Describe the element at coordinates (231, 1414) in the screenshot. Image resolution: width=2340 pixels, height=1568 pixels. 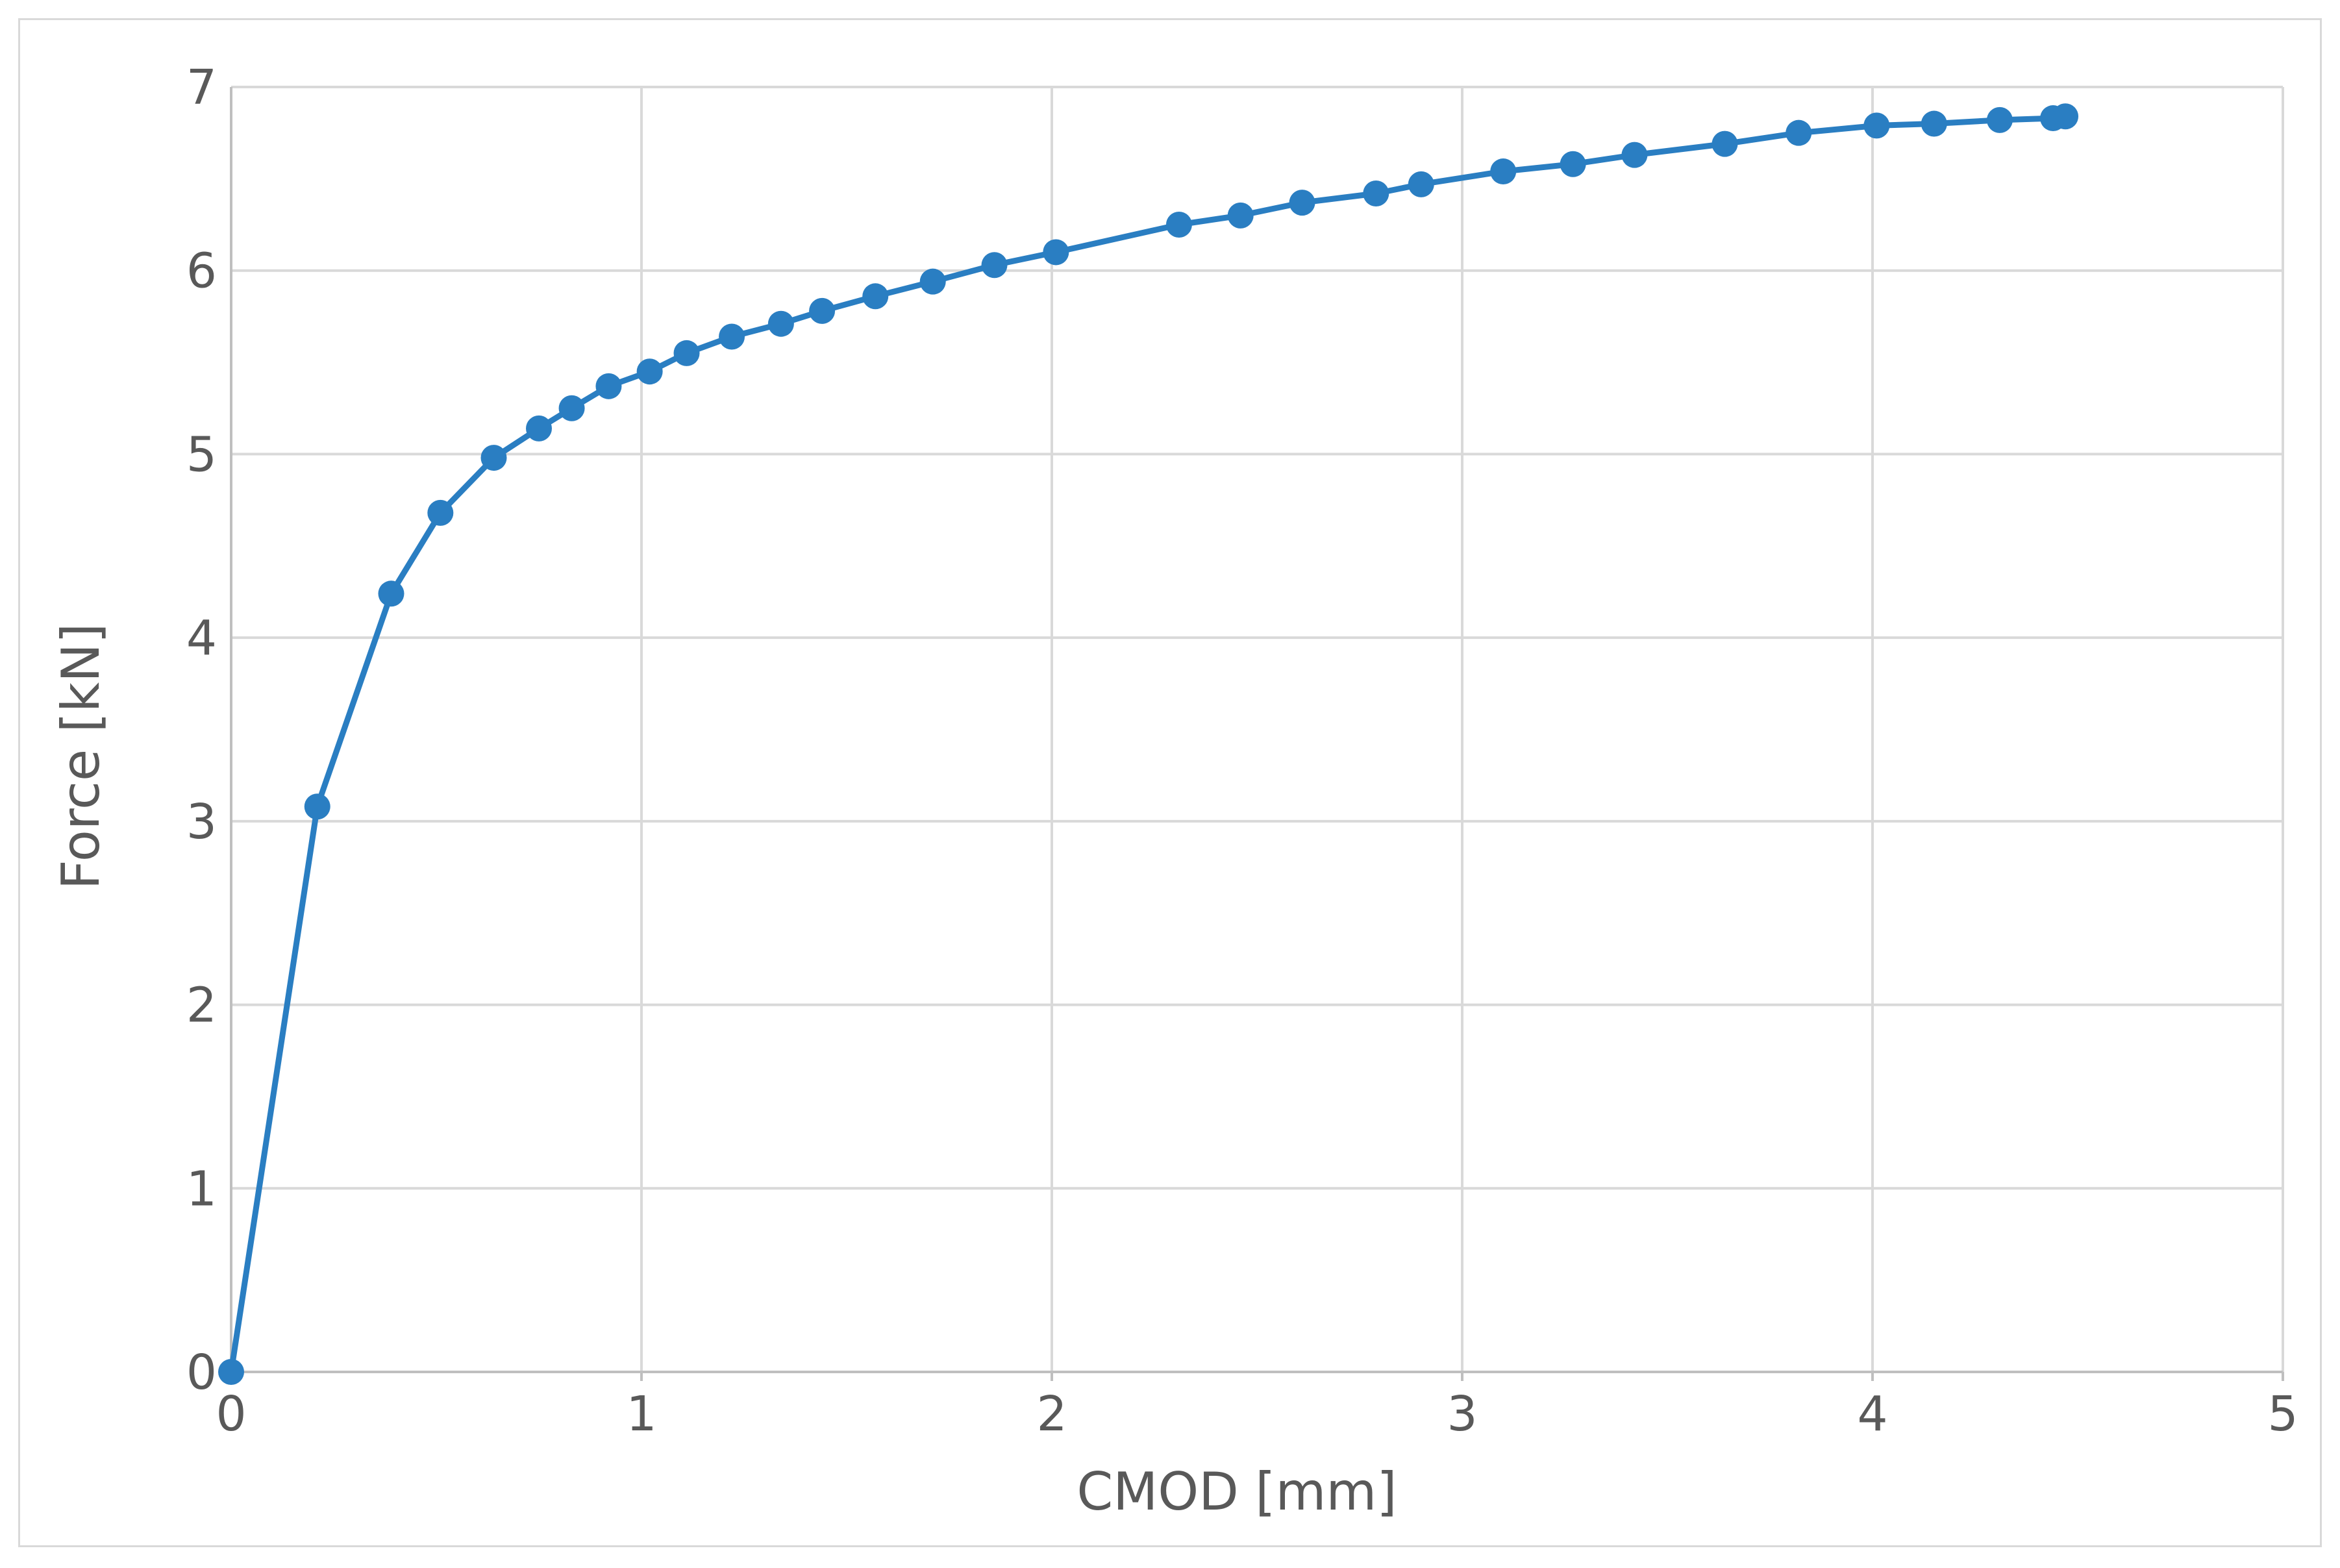
I see `x-tick-label: 0` at that location.